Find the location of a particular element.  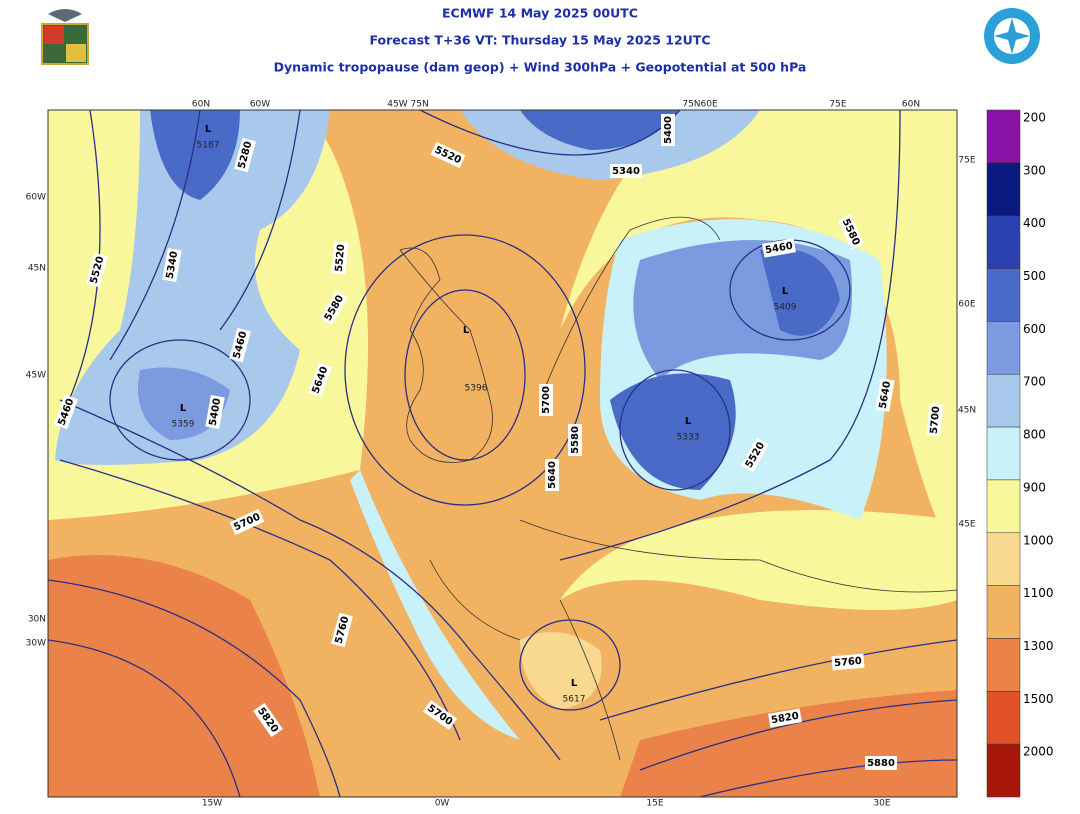

contour-label: 5880 is located at coordinates (881, 763).